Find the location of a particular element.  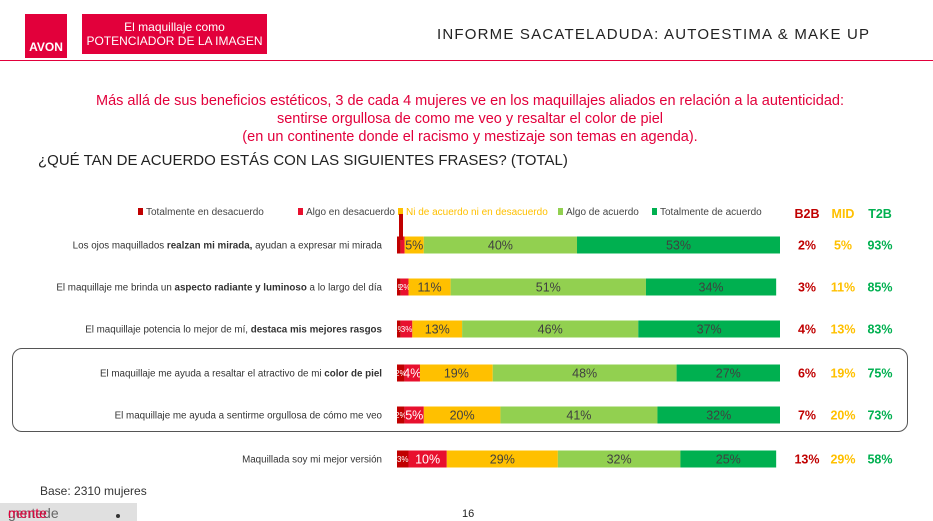

bar-label-1-5: 10% is located at coordinates (427, 460).